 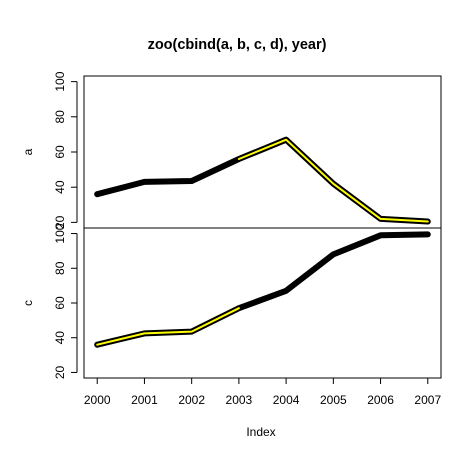 What do you see at coordinates (260, 432) in the screenshot?
I see `x-axis-title: Index` at bounding box center [260, 432].